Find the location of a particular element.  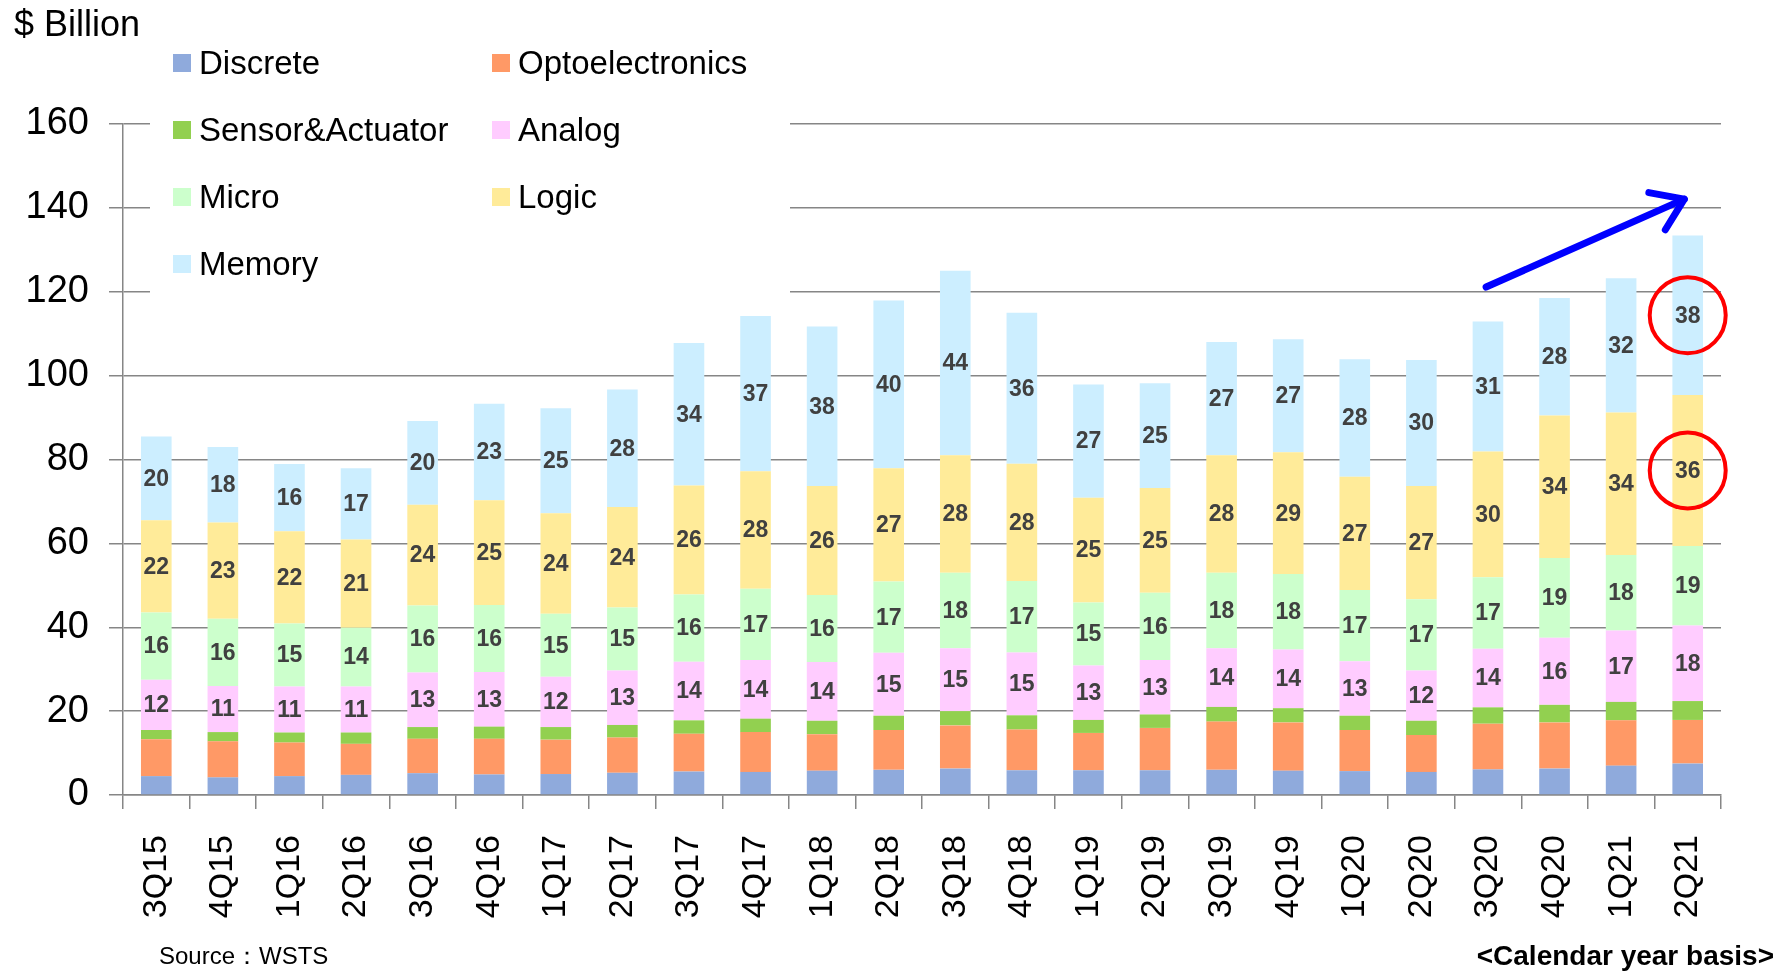

data-label: 12 is located at coordinates (555, 701).